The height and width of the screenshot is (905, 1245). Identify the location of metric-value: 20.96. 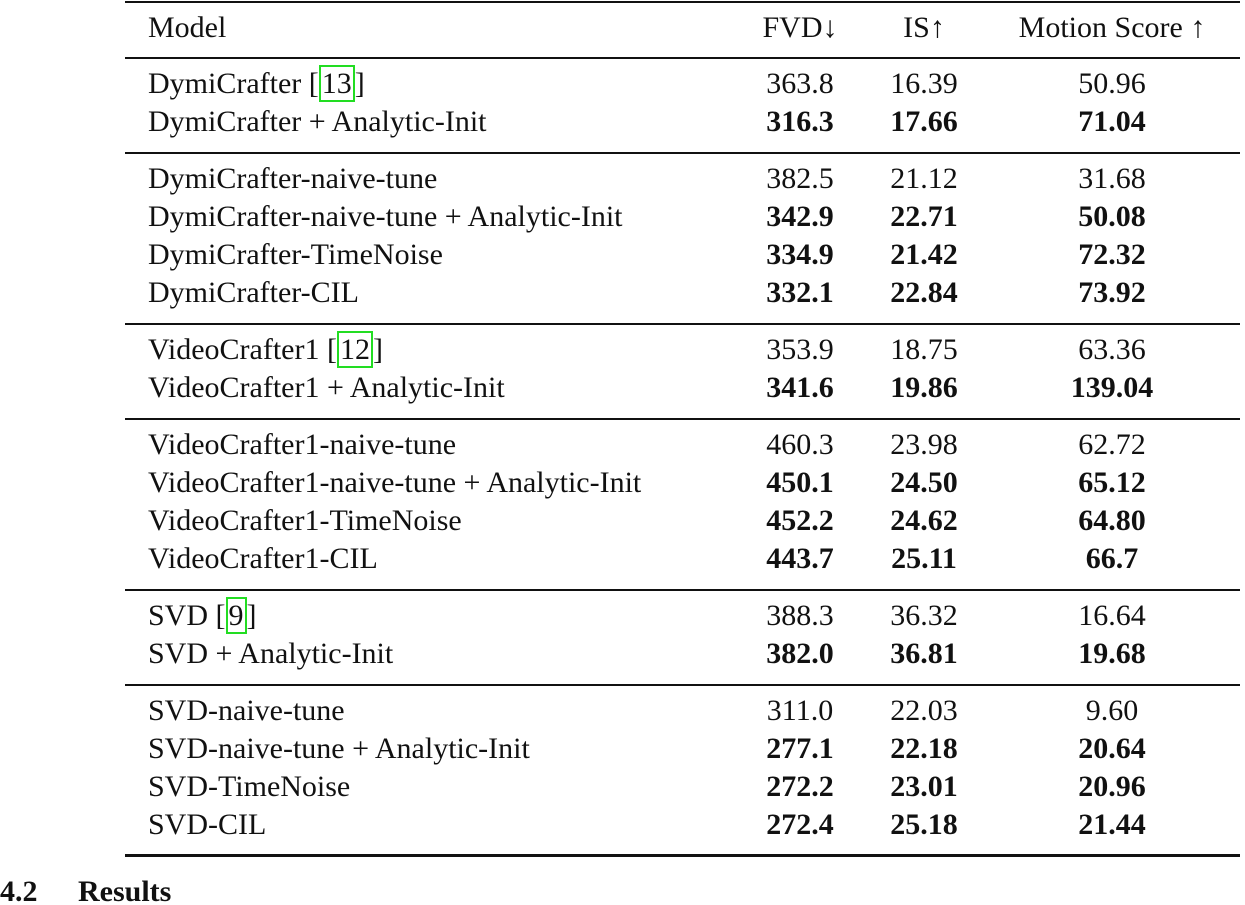
(1112, 786).